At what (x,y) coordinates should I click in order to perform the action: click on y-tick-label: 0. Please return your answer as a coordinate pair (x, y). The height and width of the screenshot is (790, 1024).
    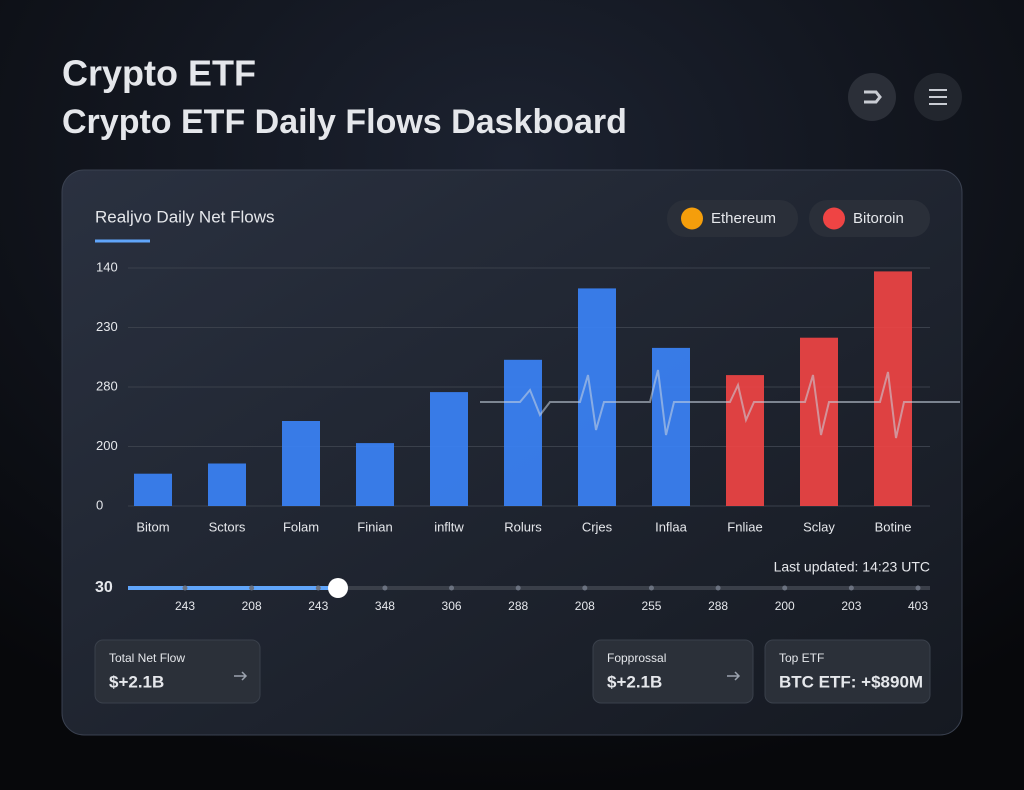
    Looking at the image, I should click on (99, 504).